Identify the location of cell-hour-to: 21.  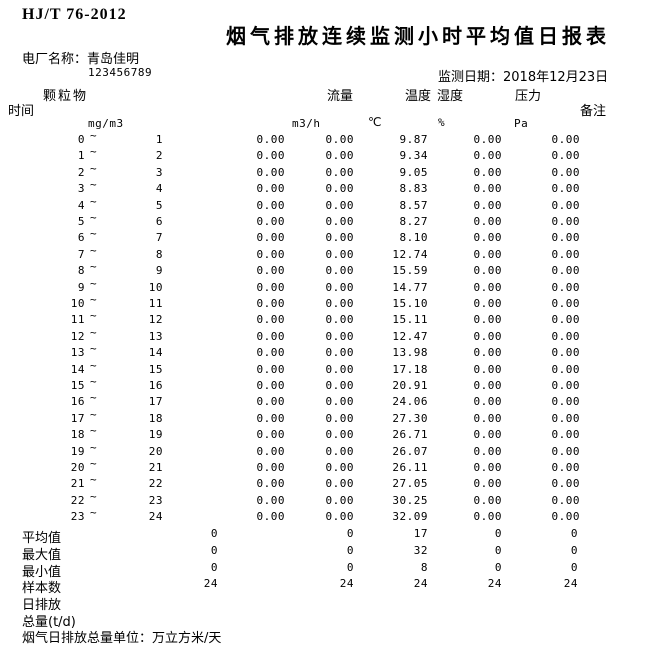
(155, 467).